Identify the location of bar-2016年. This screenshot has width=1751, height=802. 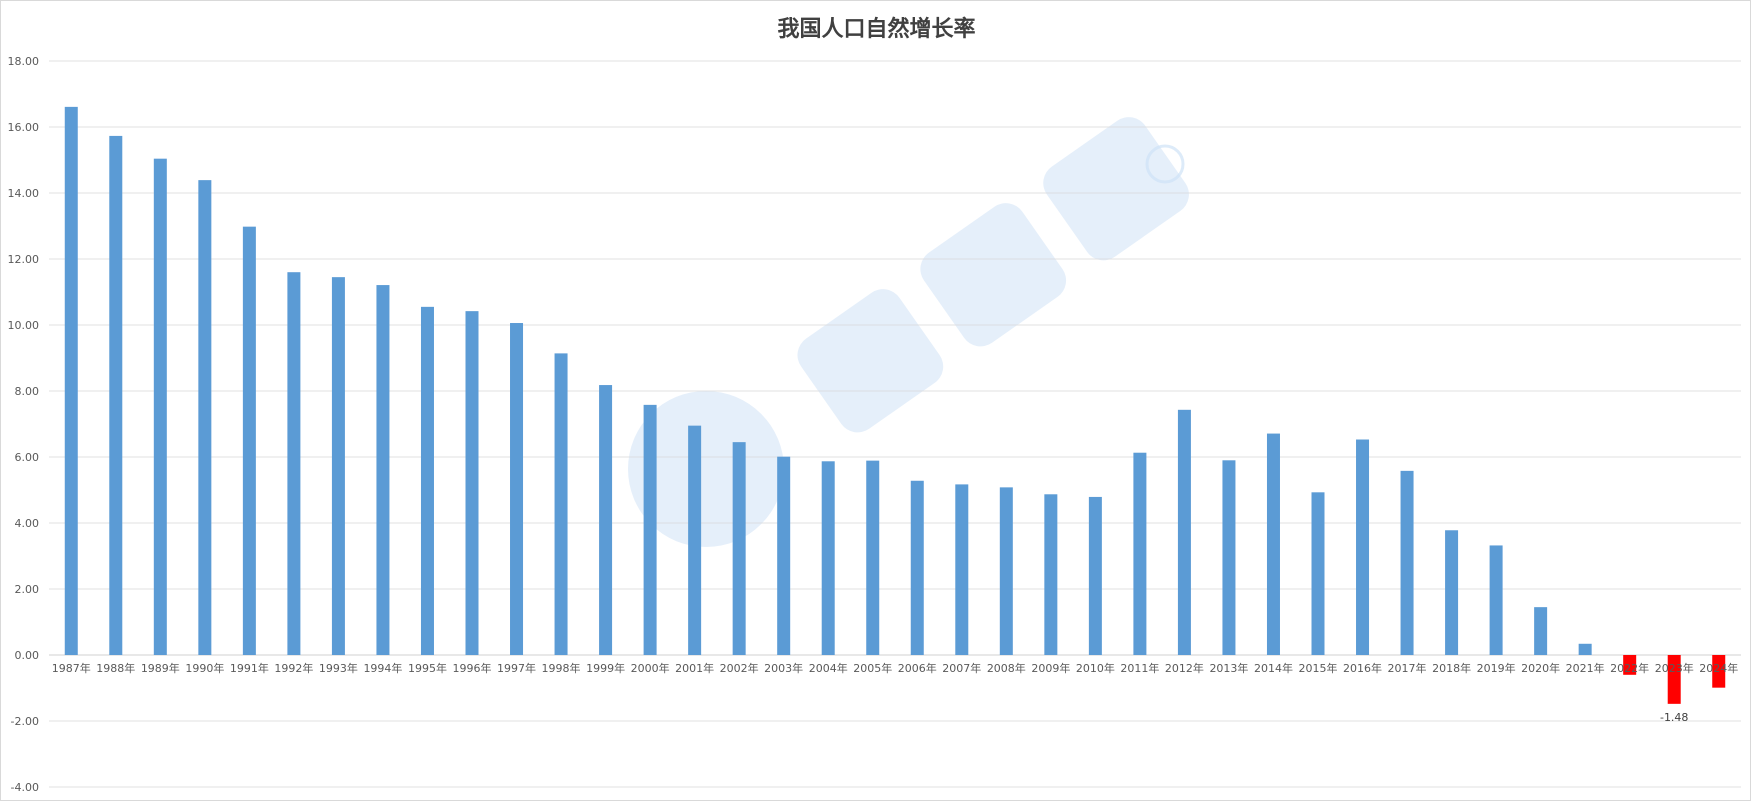
(1363, 547).